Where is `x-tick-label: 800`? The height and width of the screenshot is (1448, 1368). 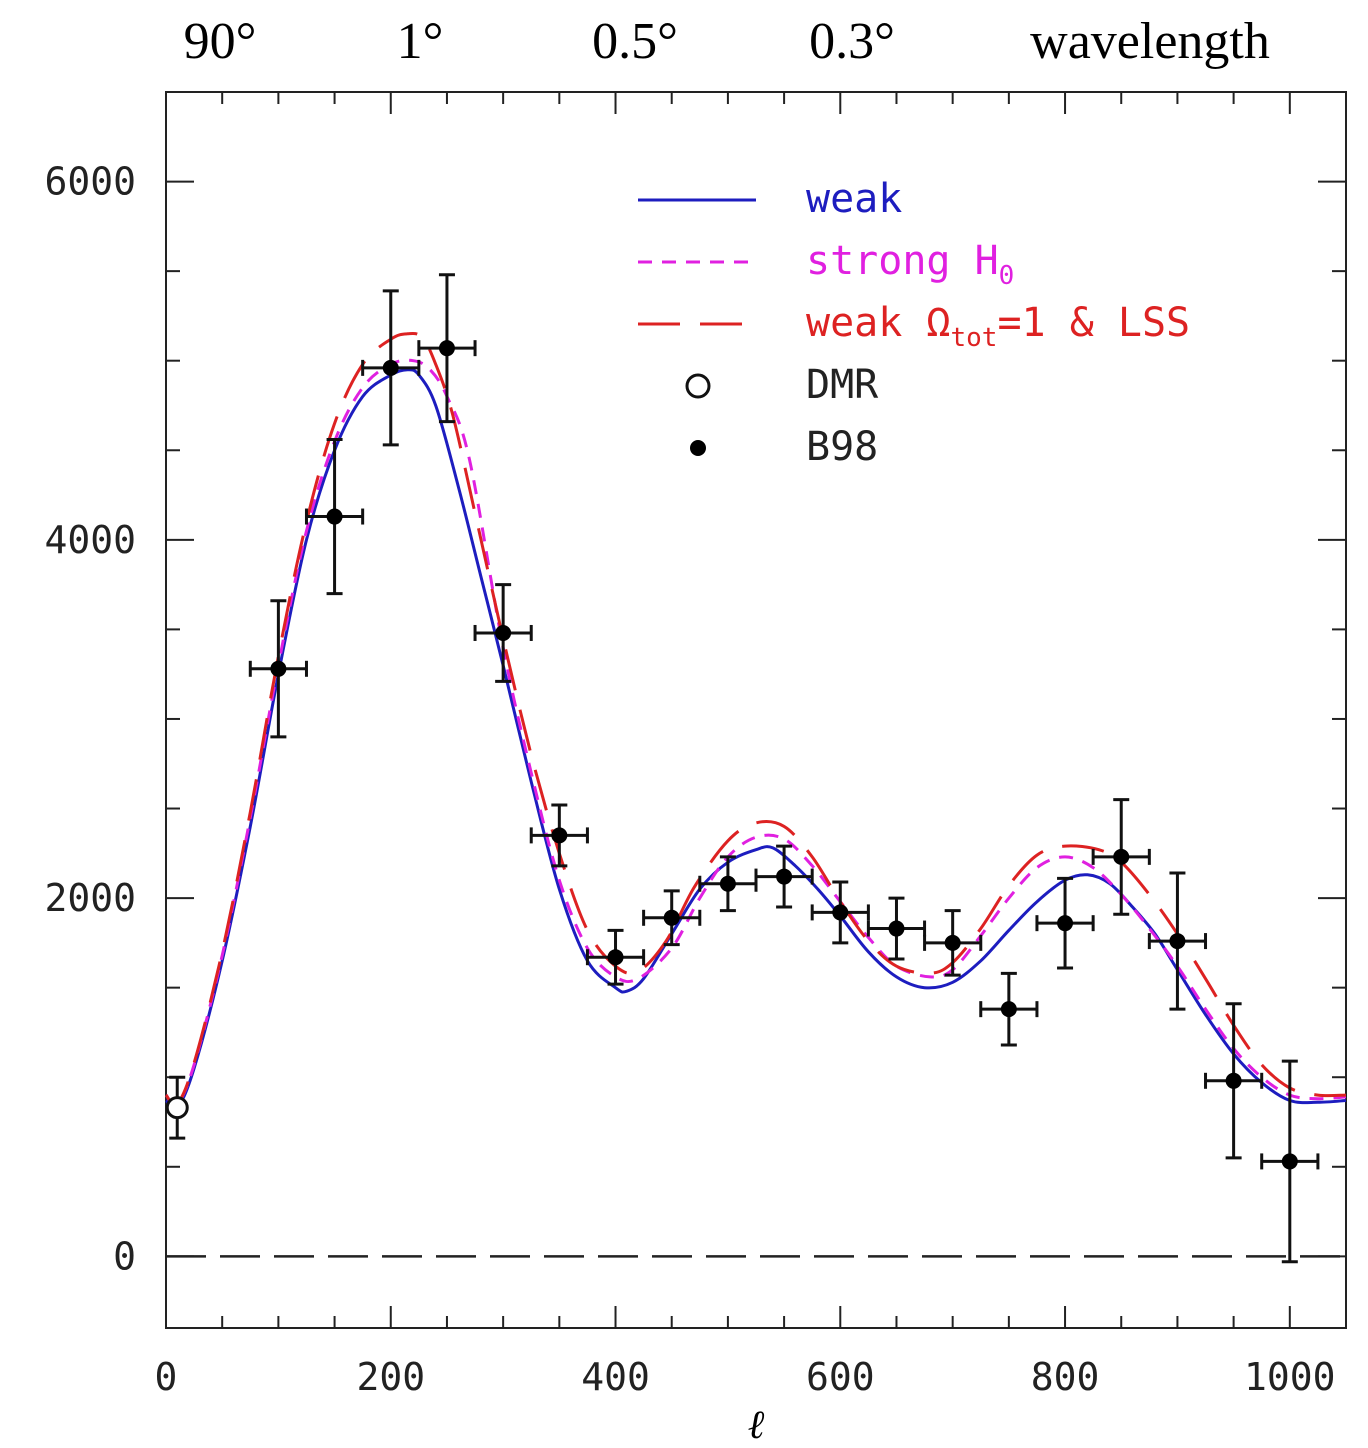 x-tick-label: 800 is located at coordinates (1065, 1377).